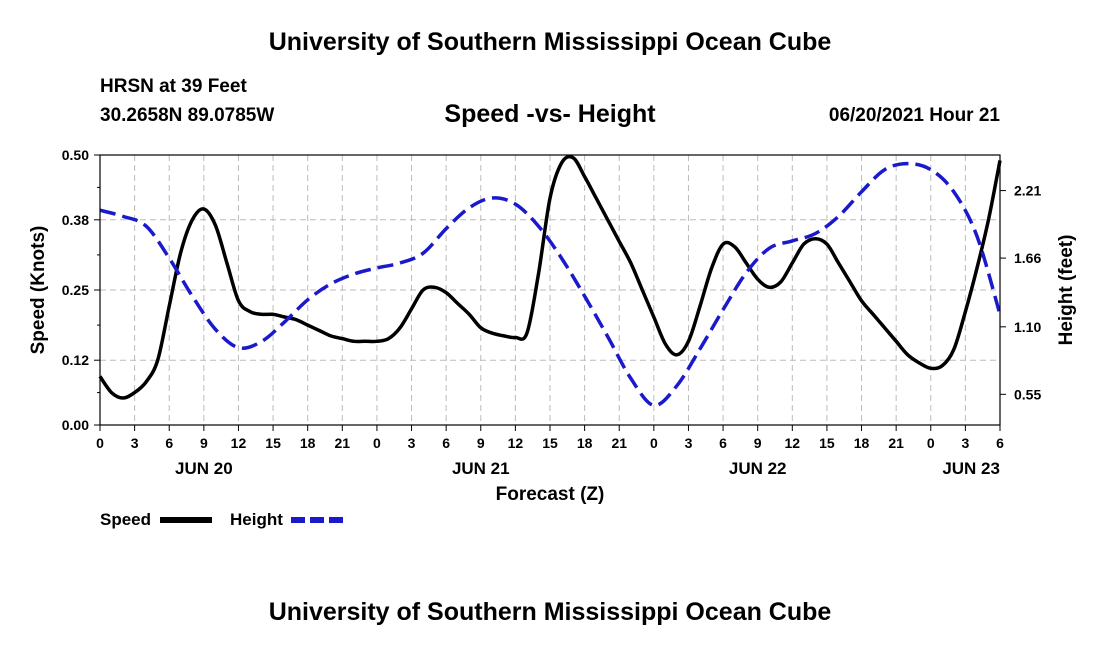 This screenshot has height=650, width=1100. What do you see at coordinates (550, 114) in the screenshot?
I see `chart-subtitle: Speed -vs- Height` at bounding box center [550, 114].